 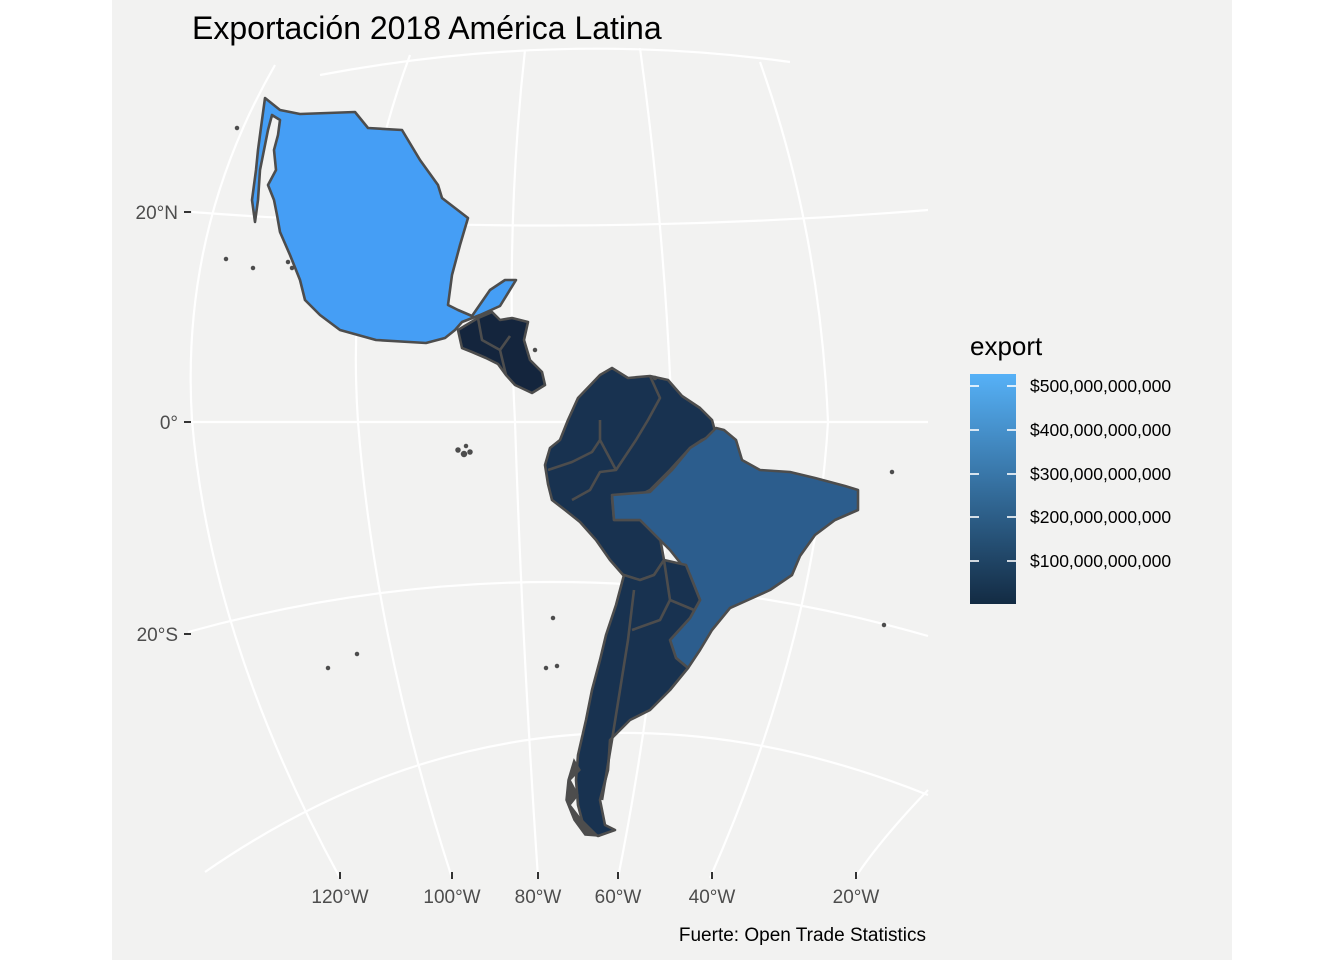 What do you see at coordinates (1100, 386) in the screenshot?
I see `legend-label-500b: $500,000,000,000` at bounding box center [1100, 386].